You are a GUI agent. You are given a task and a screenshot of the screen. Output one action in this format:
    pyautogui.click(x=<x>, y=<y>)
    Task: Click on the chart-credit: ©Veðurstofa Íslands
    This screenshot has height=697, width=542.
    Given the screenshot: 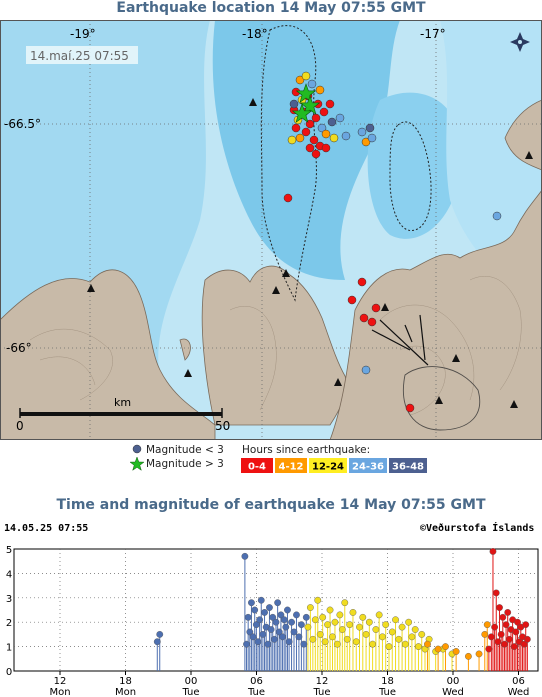 What is the action you would take?
    pyautogui.click(x=477, y=528)
    